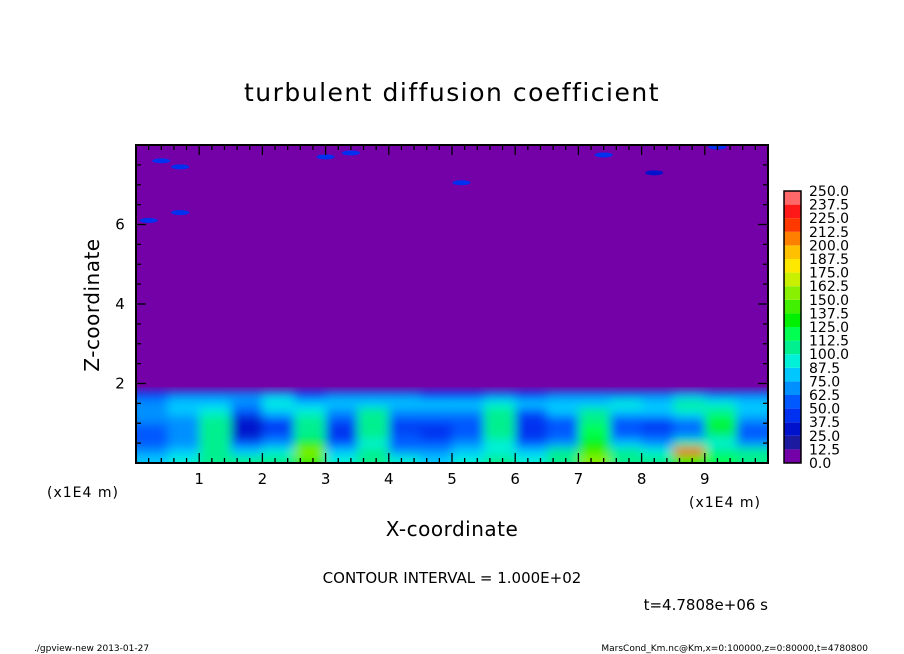 The height and width of the screenshot is (654, 904). What do you see at coordinates (199, 479) in the screenshot?
I see `x-tick-label: 1` at bounding box center [199, 479].